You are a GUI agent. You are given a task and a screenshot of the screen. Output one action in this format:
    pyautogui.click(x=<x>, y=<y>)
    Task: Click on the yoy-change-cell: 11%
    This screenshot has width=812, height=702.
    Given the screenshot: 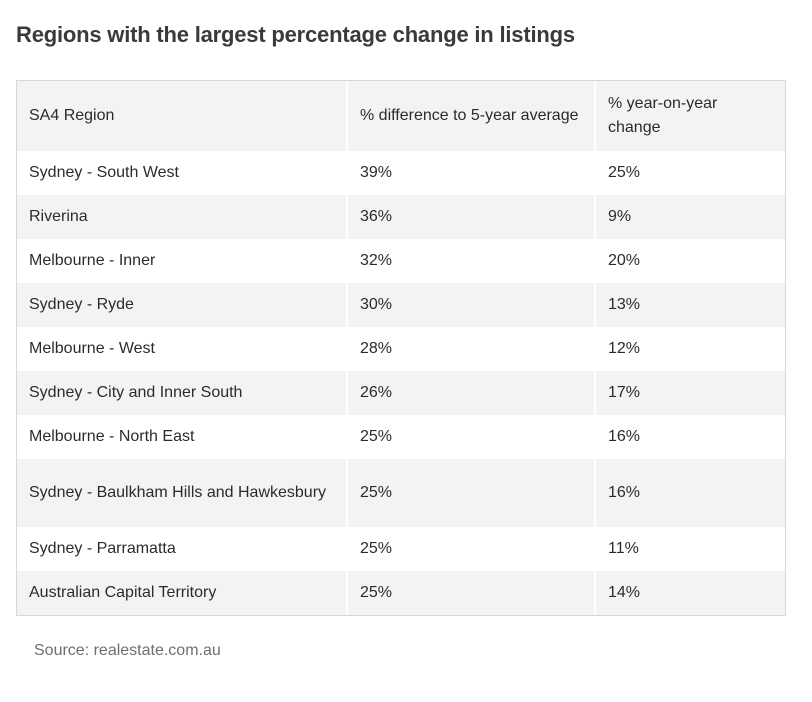 What is the action you would take?
    pyautogui.click(x=689, y=549)
    